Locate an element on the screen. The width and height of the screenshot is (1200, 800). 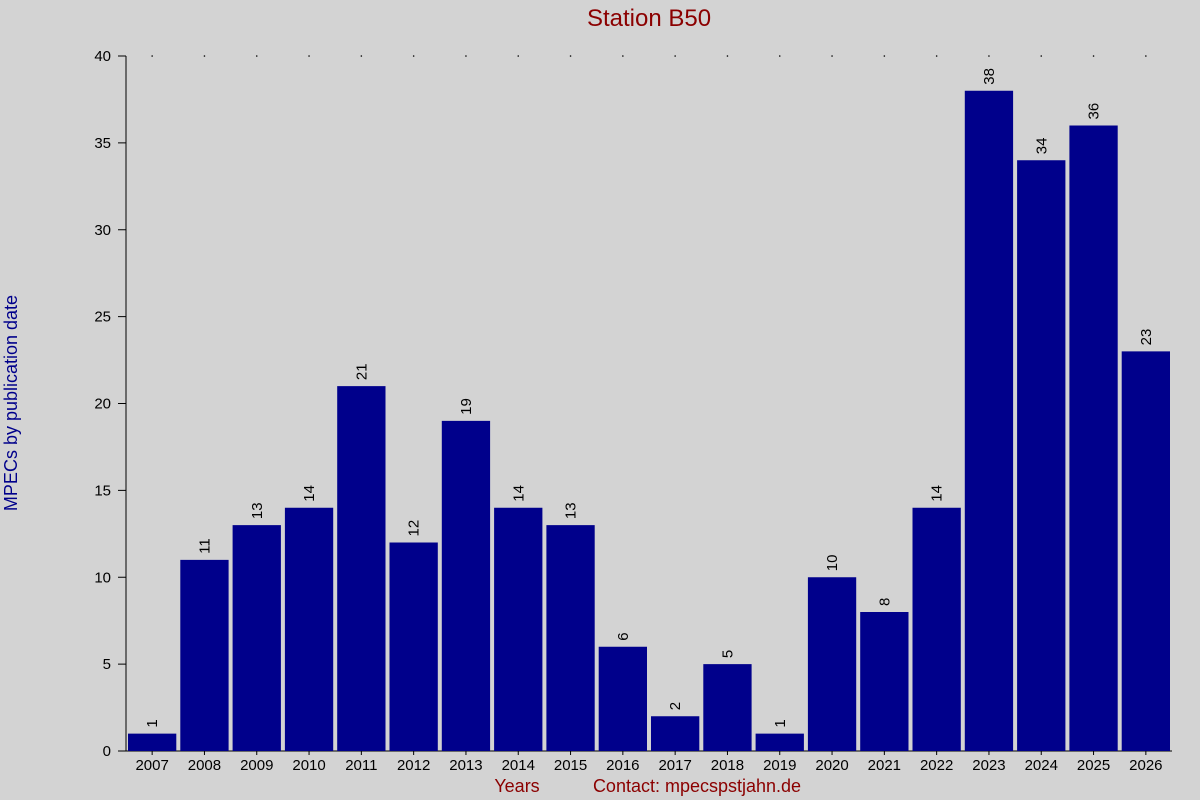
x-tick-label: 2017 is located at coordinates (674, 765).